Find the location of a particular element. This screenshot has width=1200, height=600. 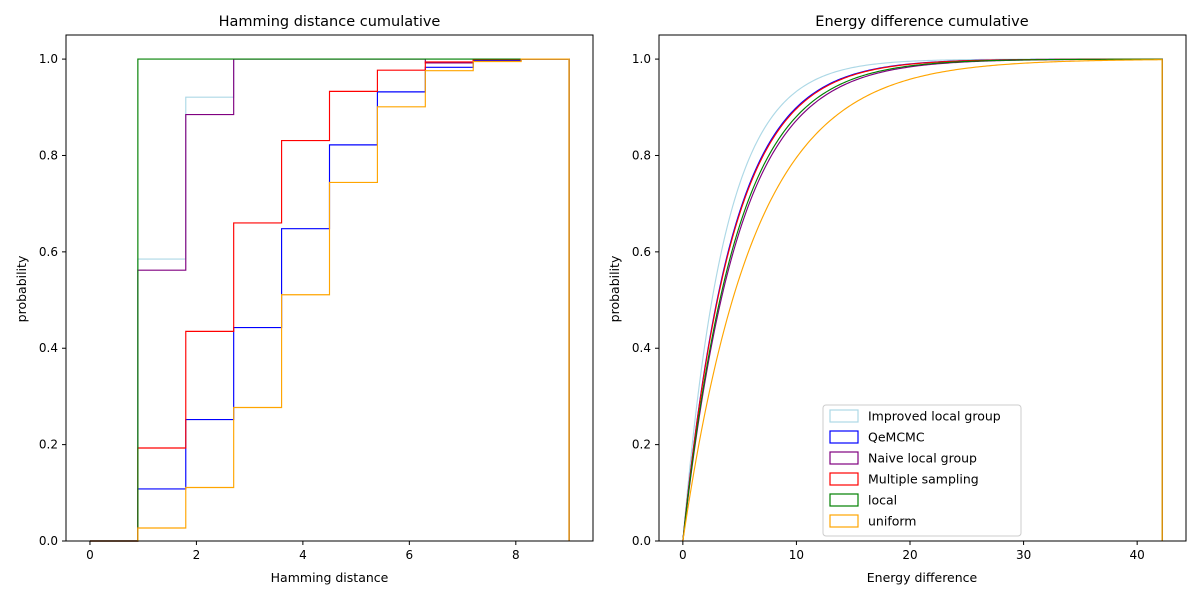

energy-y-tick-label: 0.6 is located at coordinates (641, 252).